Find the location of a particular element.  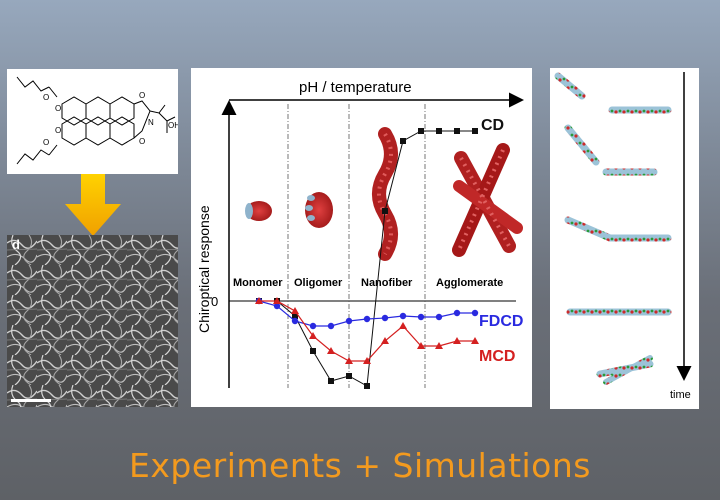

panel-label: d is located at coordinates (16, 244).